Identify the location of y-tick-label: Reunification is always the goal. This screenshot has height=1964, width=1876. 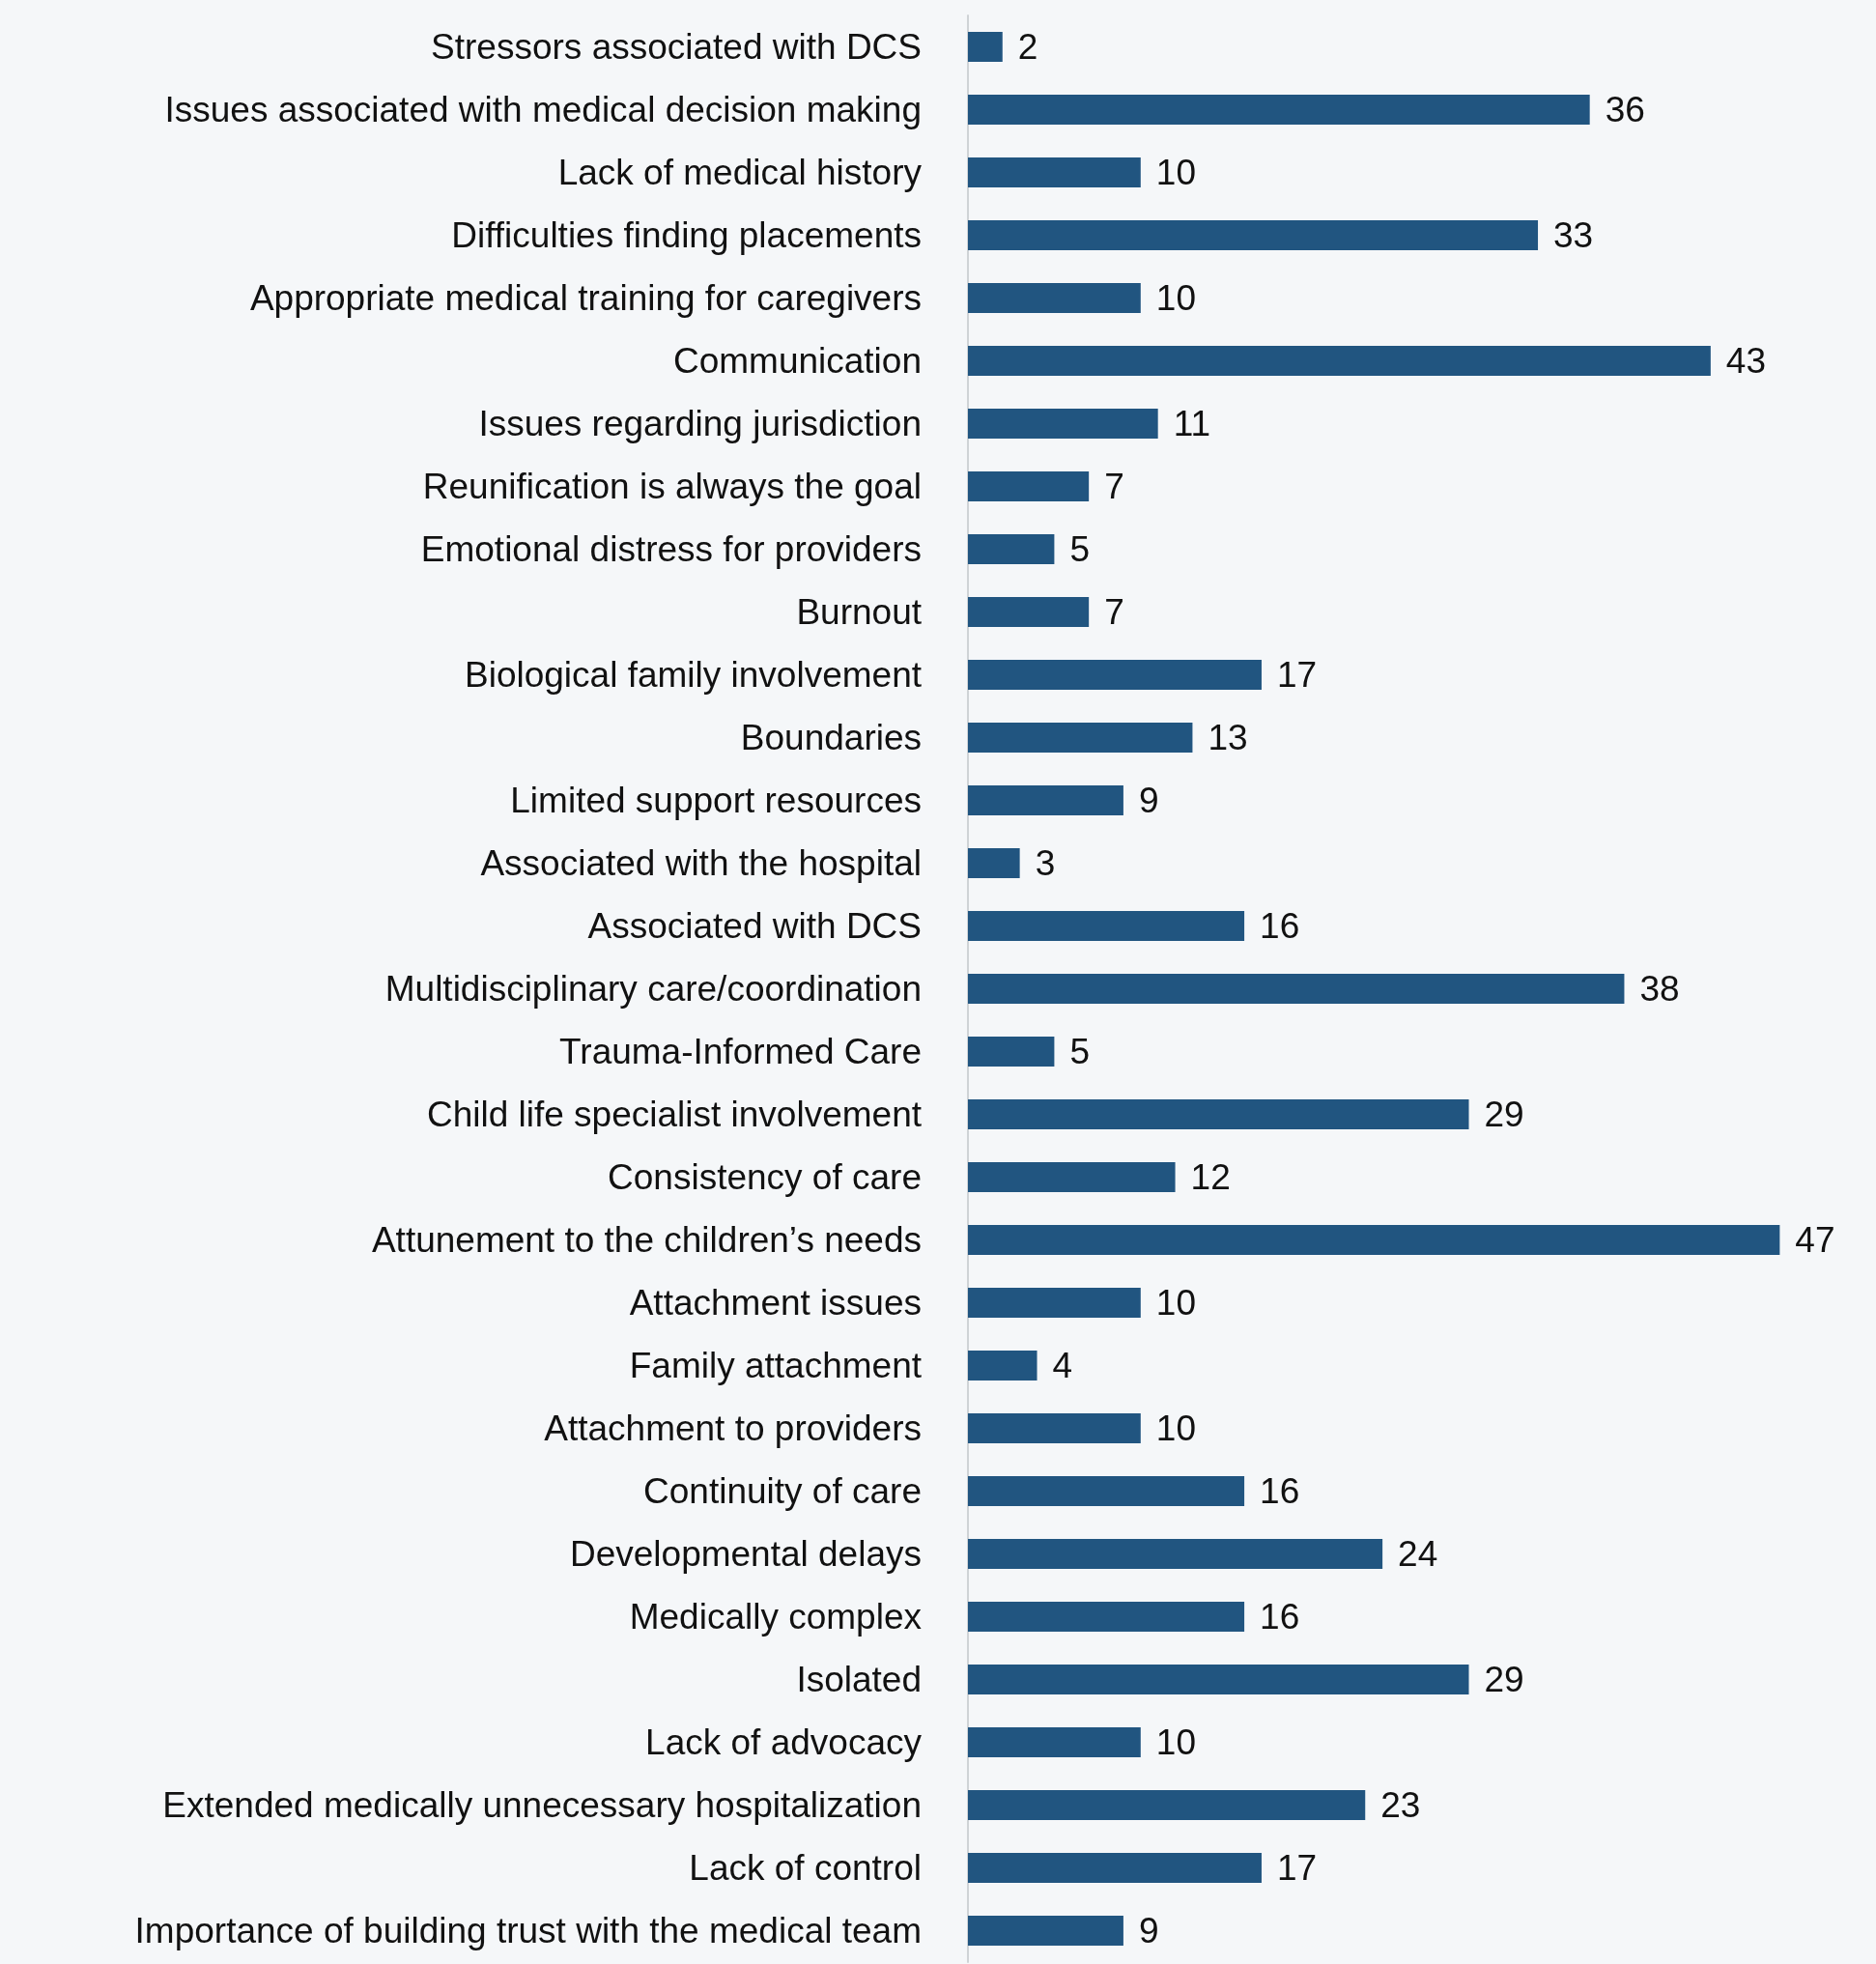
(672, 486).